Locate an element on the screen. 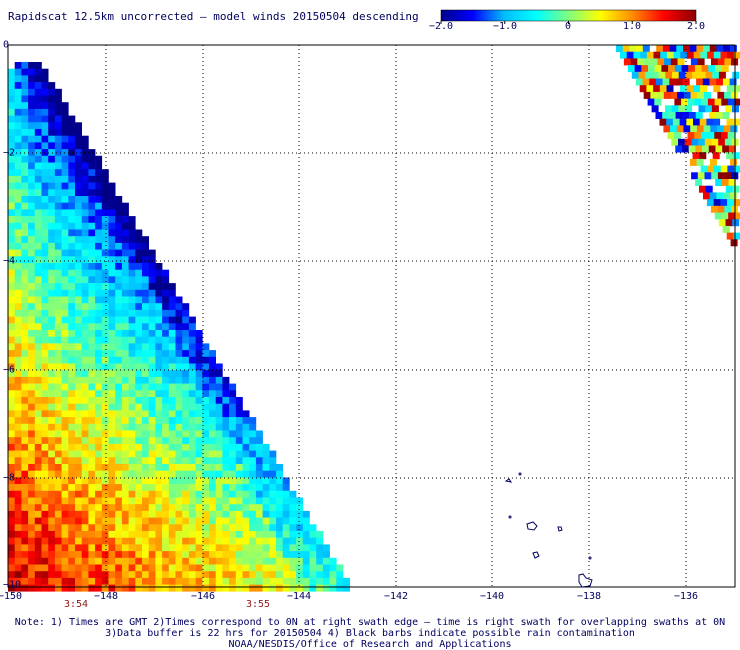  colorbar-label: 0 is located at coordinates (568, 26).